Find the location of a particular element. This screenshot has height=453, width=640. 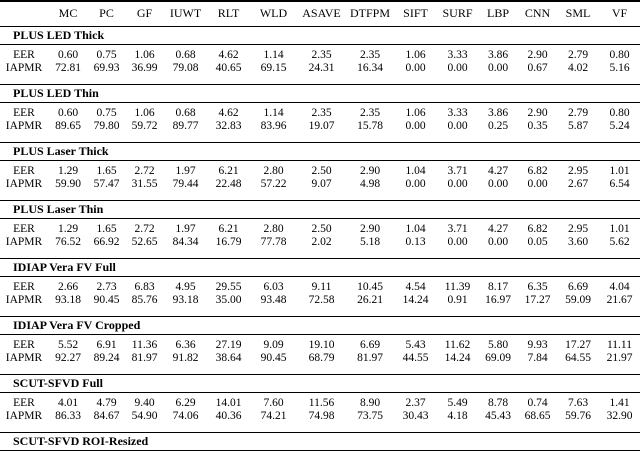

group-title-row: SCUT-SFVD ROI-Resized is located at coordinates (320, 441).